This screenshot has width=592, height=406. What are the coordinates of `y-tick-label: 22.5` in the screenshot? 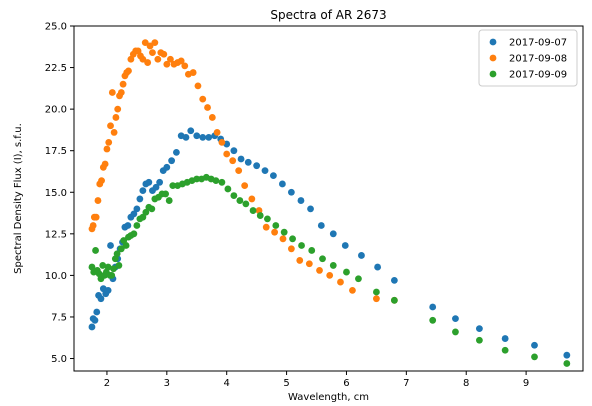 It's located at (56, 68).